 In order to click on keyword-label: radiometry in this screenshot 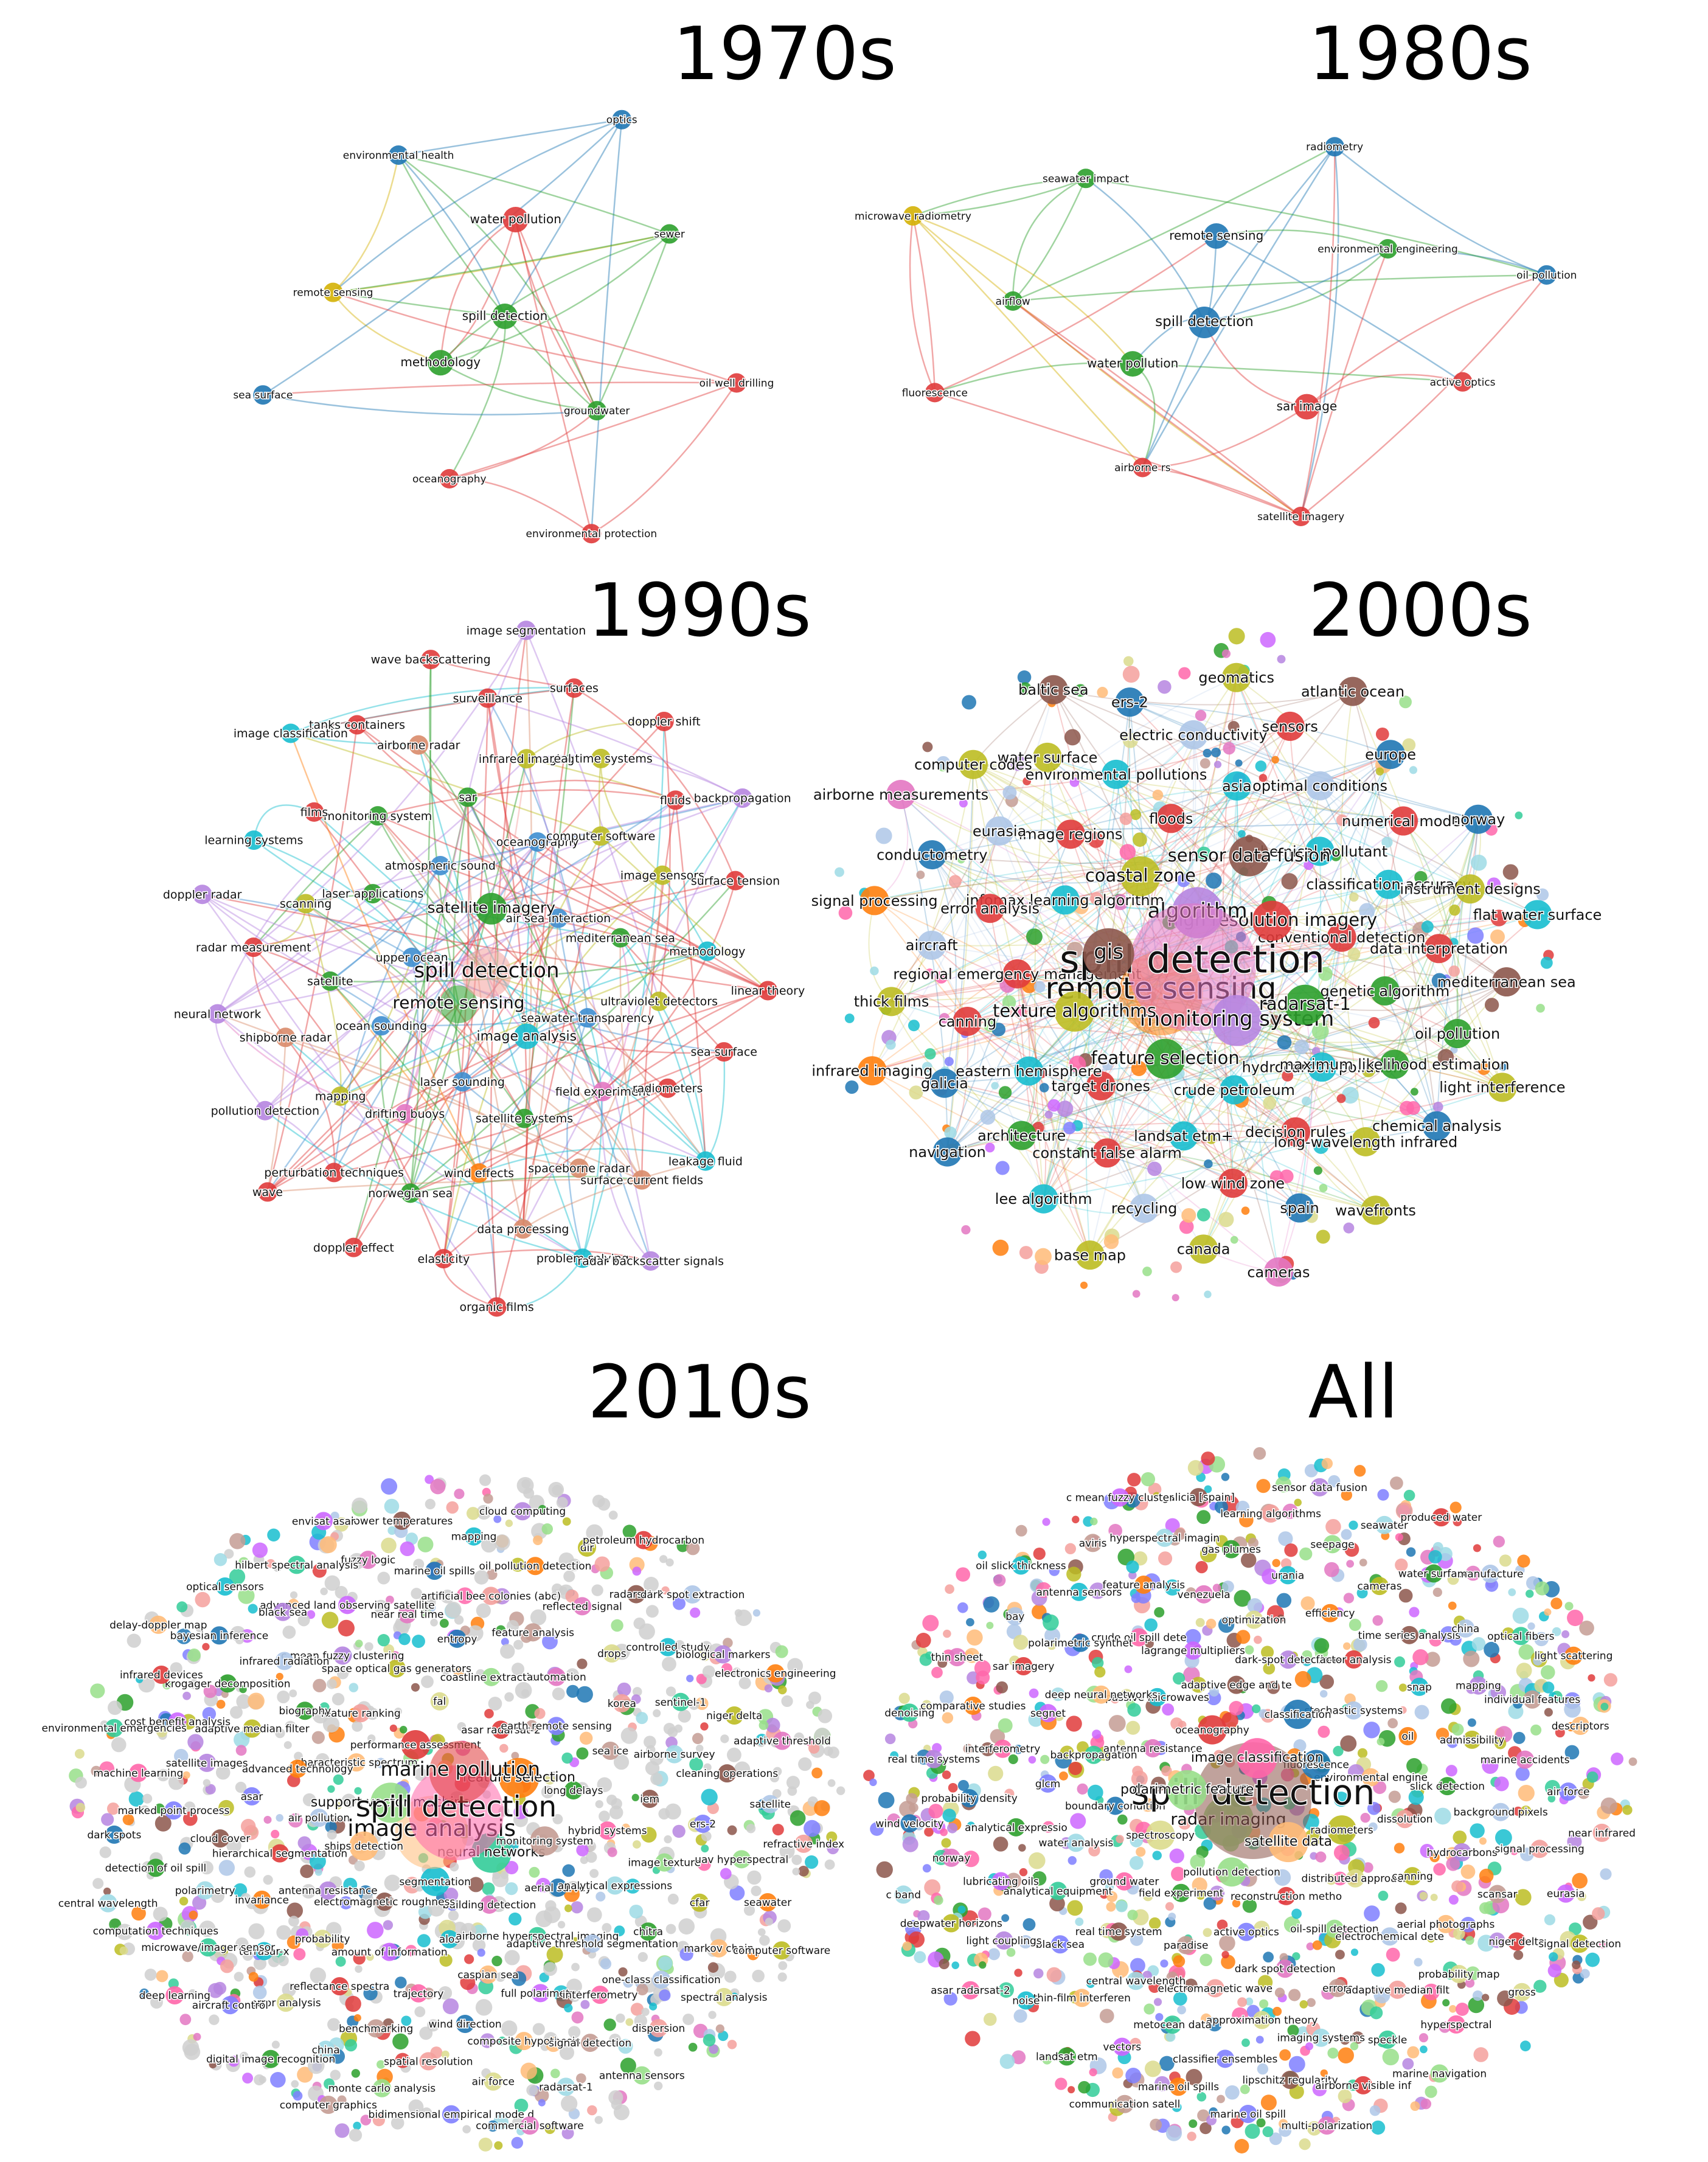, I will do `click(1334, 147)`.